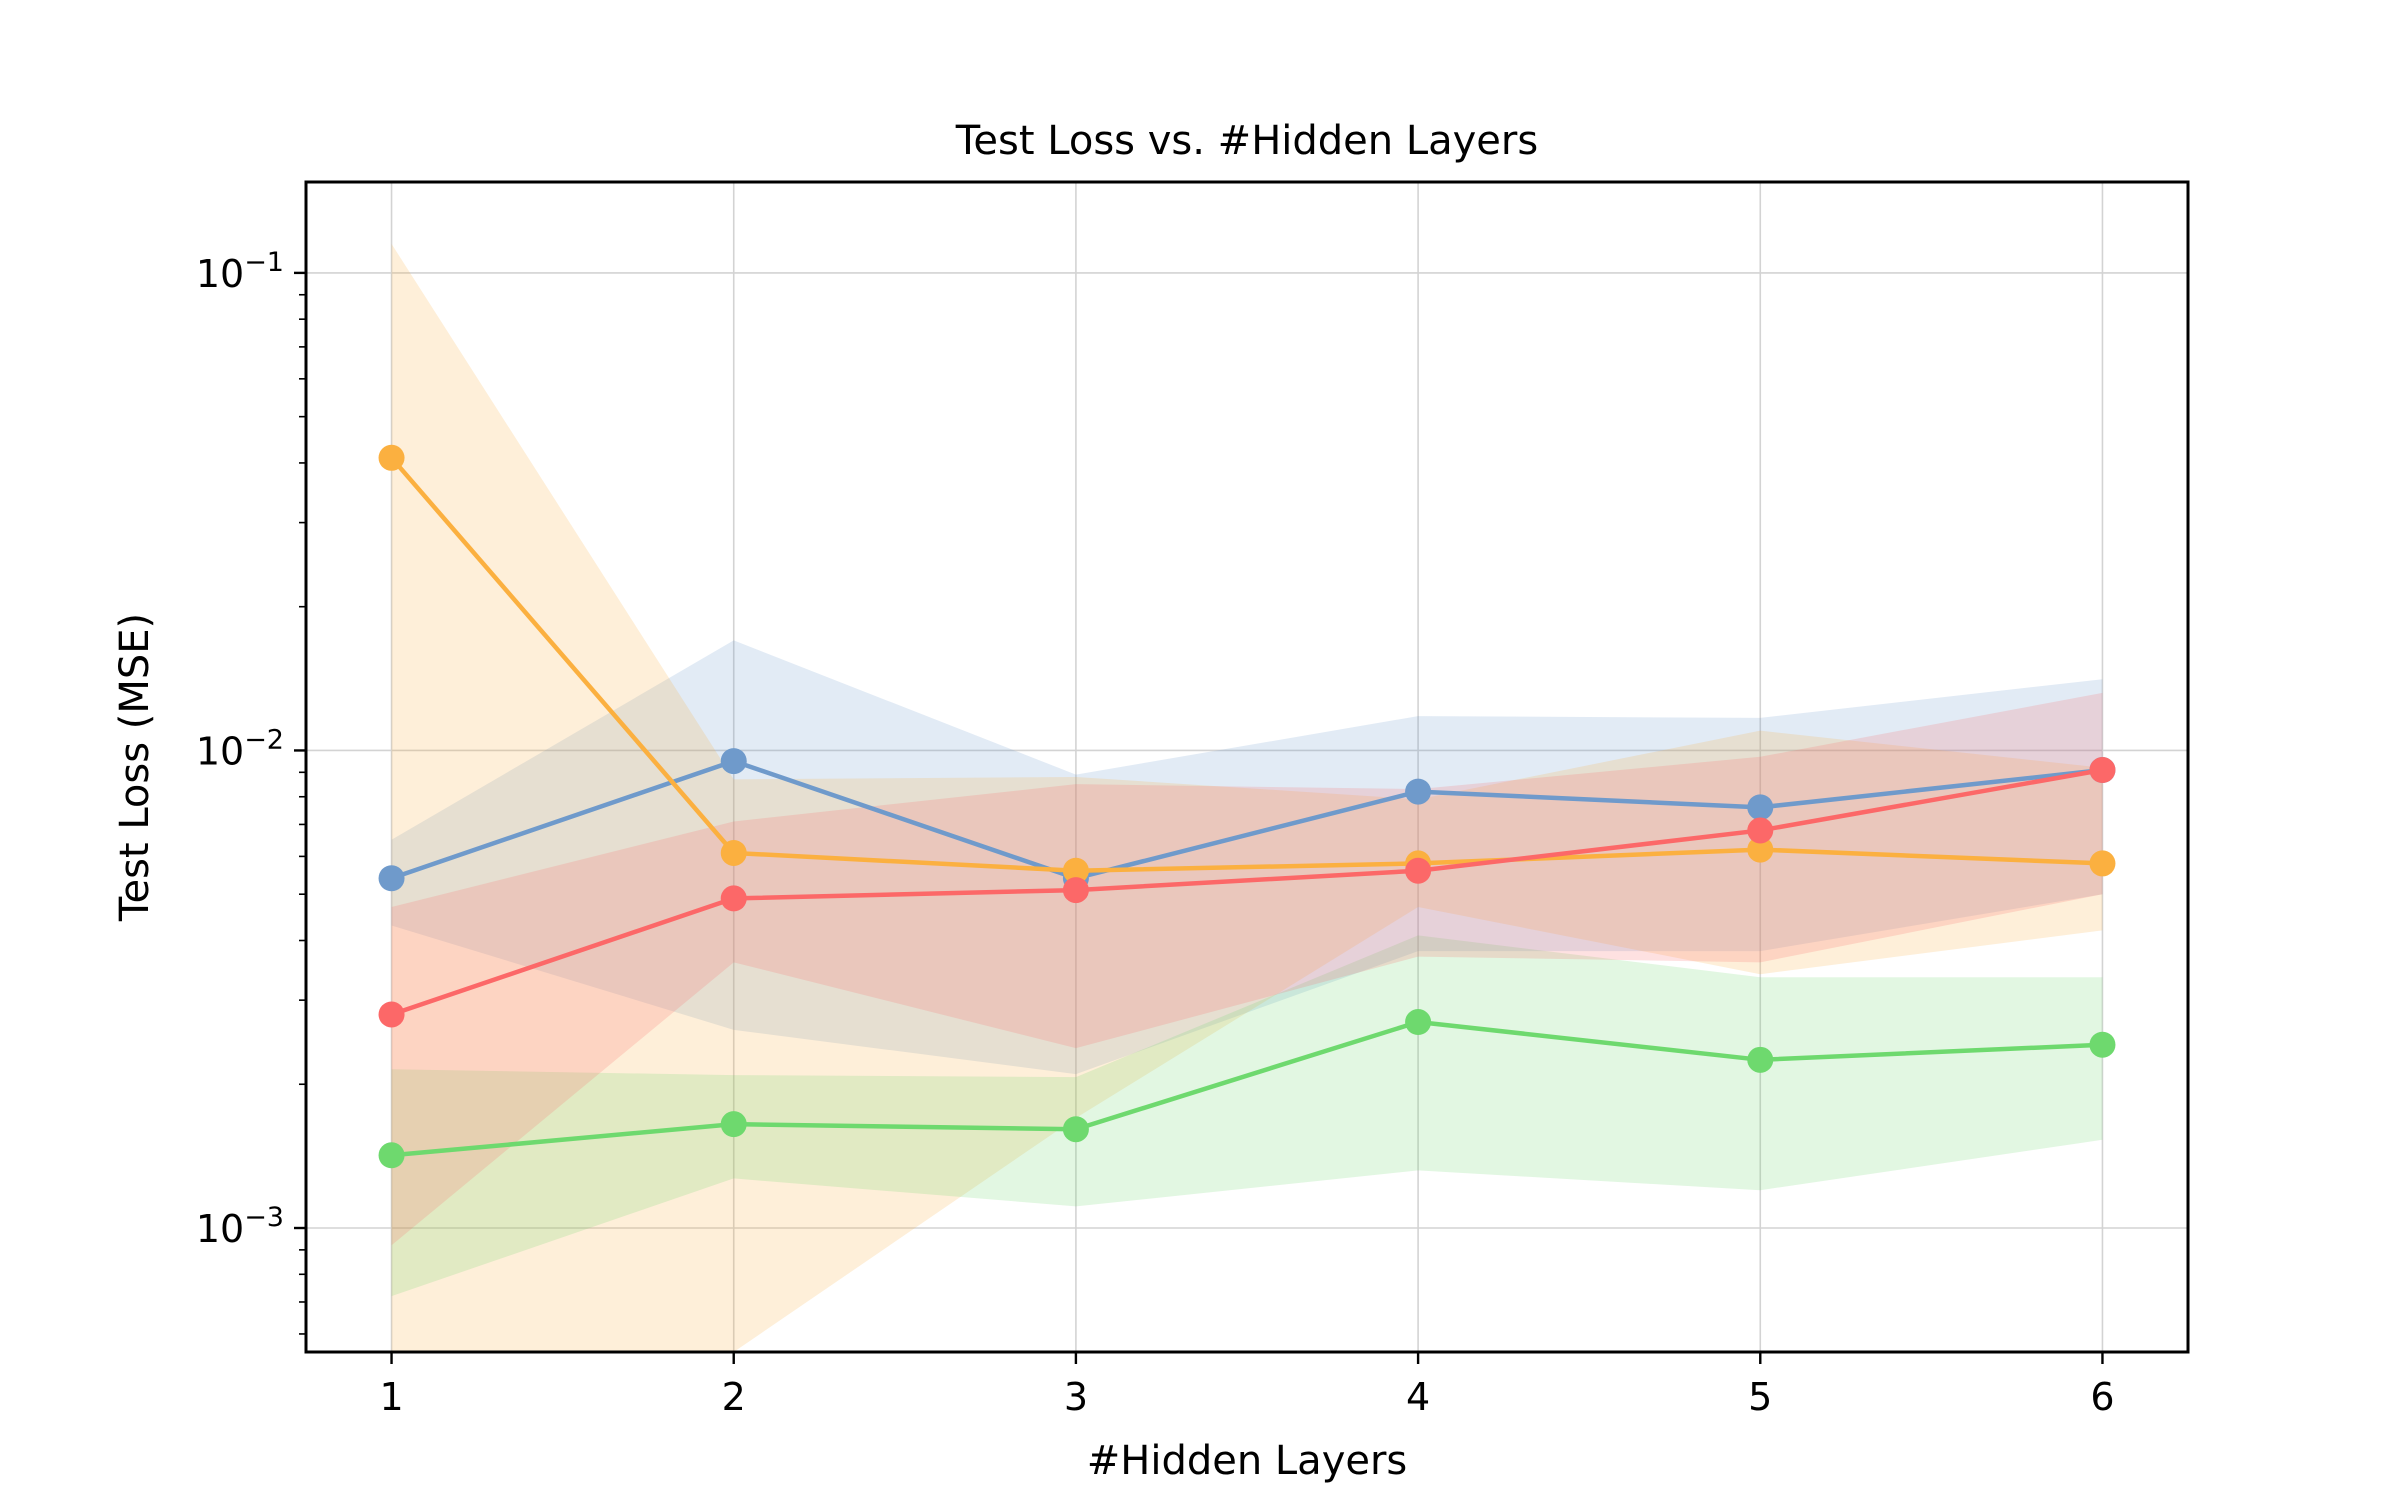 The height and width of the screenshot is (1505, 2400). I want to click on x-tick-label: 1, so click(391, 1397).